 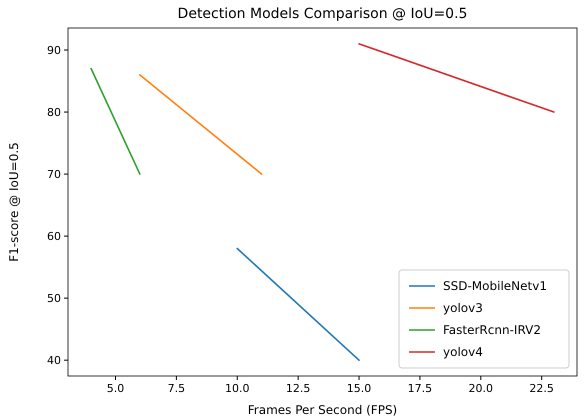 I want to click on x-tick-label: 7.5, so click(x=177, y=388).